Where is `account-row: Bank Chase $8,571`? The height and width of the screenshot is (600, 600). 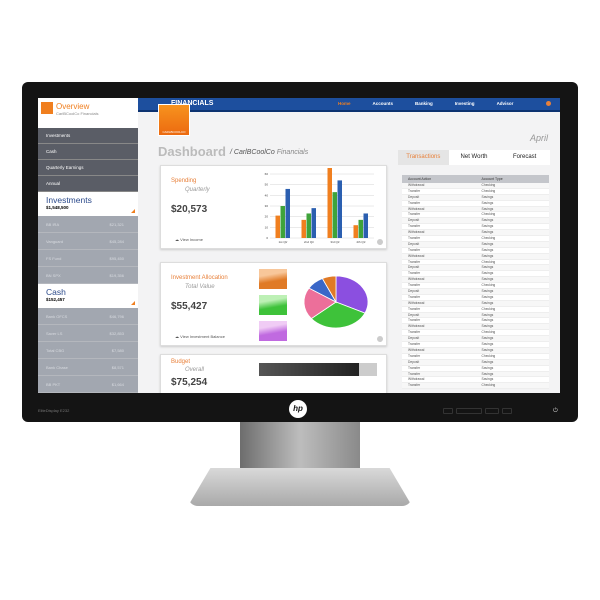
account-row: Bank Chase $8,571 is located at coordinates (88, 367).